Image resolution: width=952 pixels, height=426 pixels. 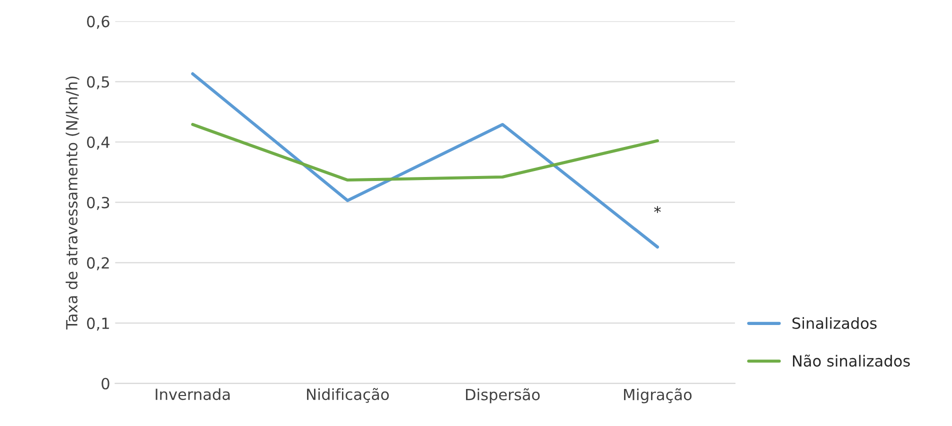 I want to click on y-tick-label: 0,1, so click(x=98, y=324).